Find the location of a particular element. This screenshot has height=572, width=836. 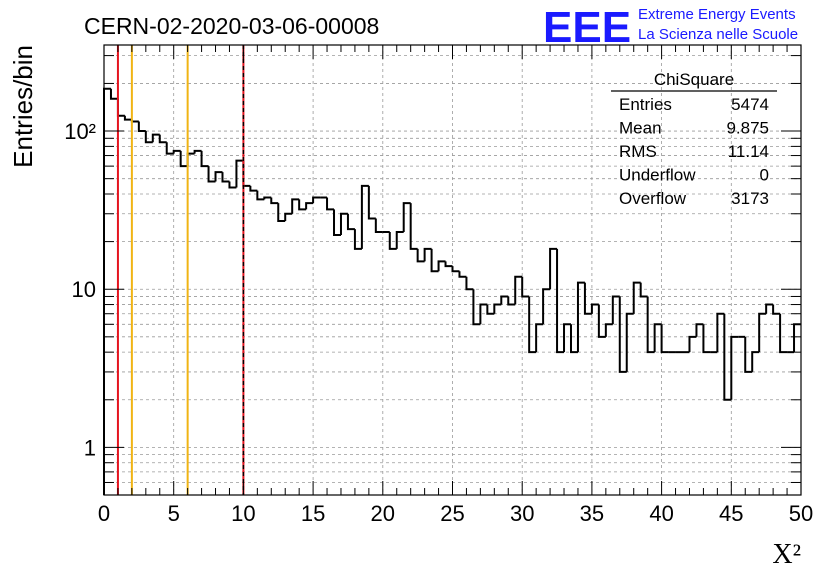

x-tick-label: 20 is located at coordinates (383, 513).